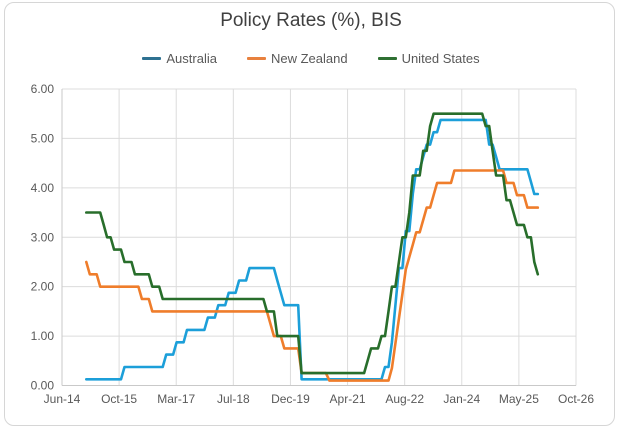 This screenshot has height=440, width=622. Describe the element at coordinates (43, 237) in the screenshot. I see `y-axis-tick-label: 3.00` at that location.